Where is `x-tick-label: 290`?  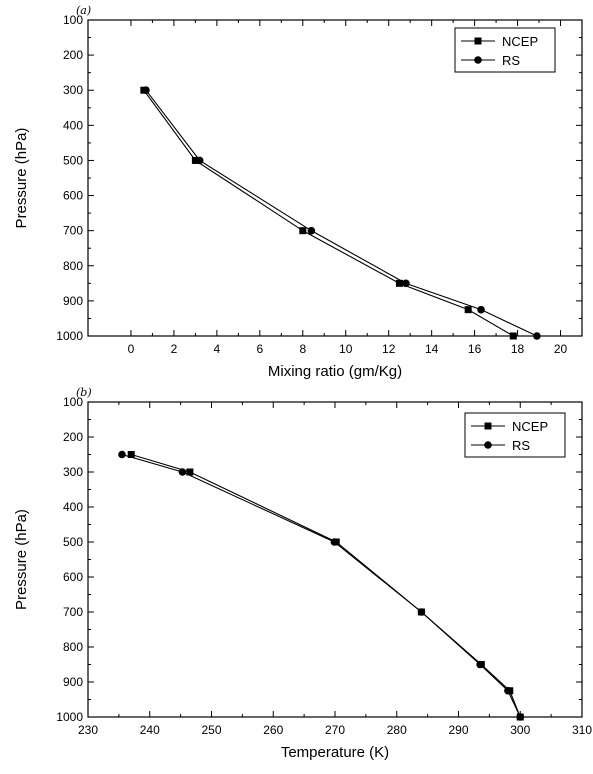
x-tick-label: 290 is located at coordinates (458, 730).